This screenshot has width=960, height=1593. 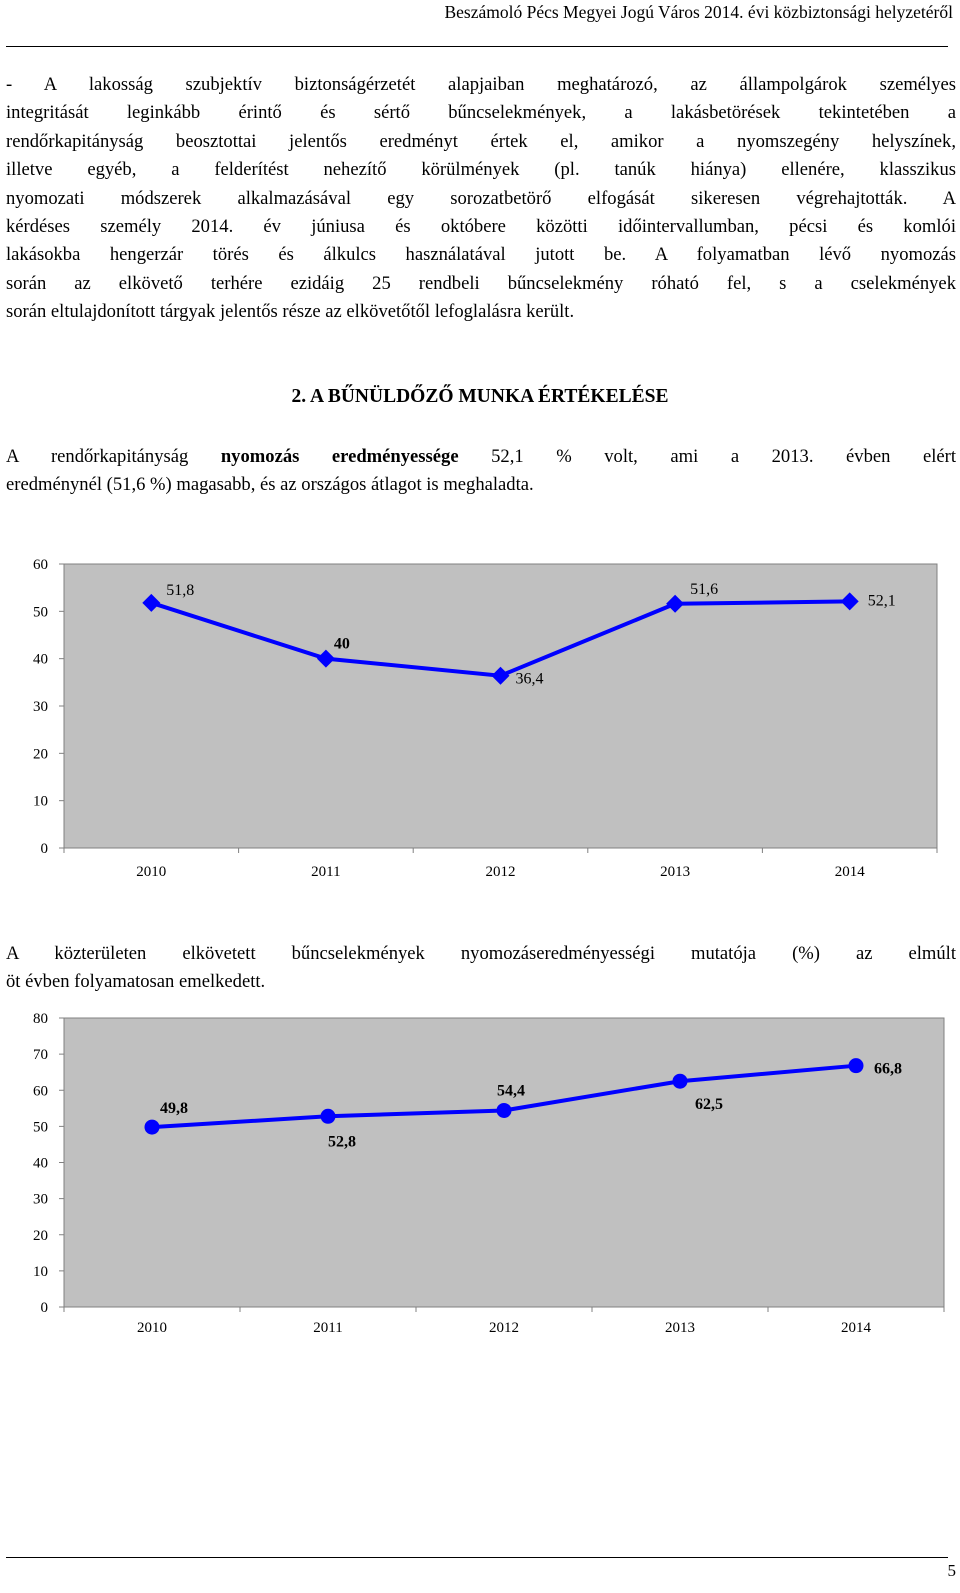 I want to click on data-label: 52,1, so click(x=882, y=600).